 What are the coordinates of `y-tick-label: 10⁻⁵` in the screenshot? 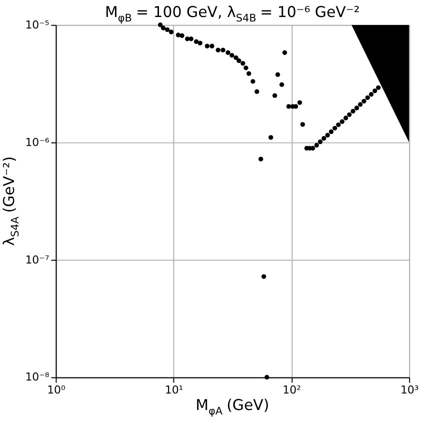 It's located at (37, 25).